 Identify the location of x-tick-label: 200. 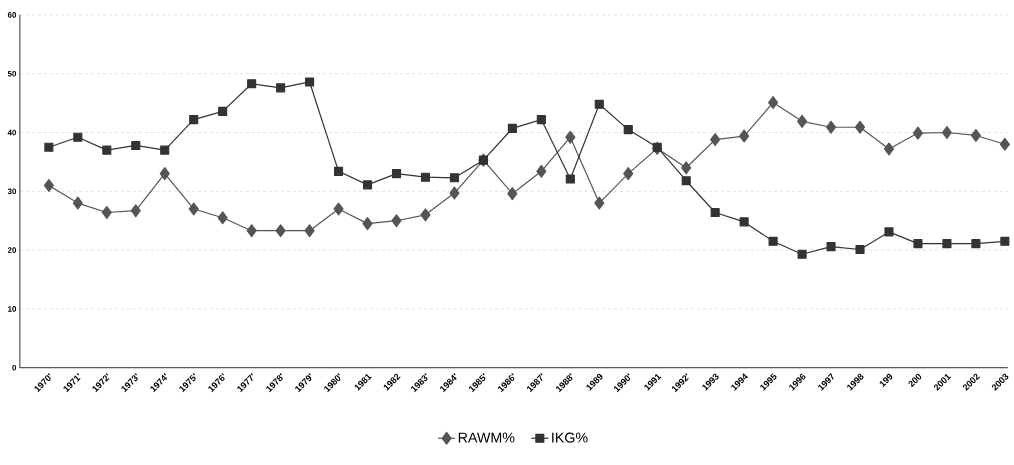
(915, 380).